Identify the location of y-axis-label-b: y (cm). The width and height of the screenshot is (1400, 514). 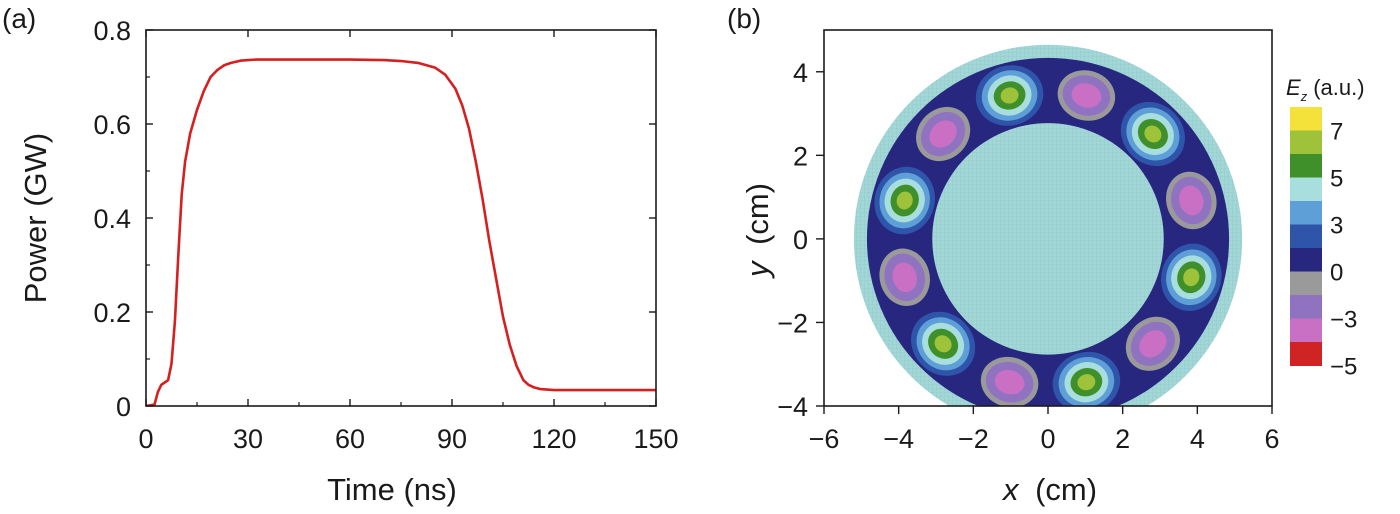
(757, 231).